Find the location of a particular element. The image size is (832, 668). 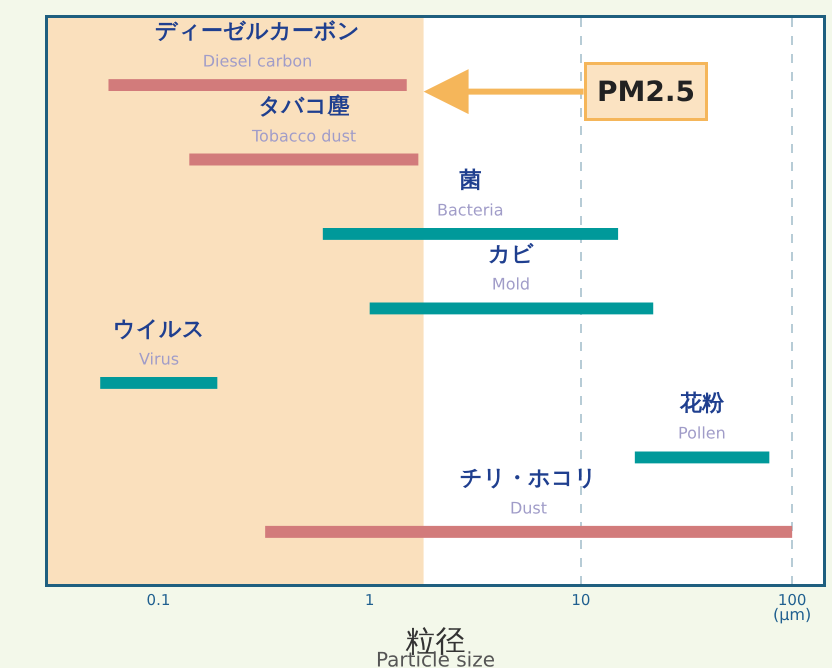

y-tick-label: タバコ塵 Tobacco dust is located at coordinates (303, 119).